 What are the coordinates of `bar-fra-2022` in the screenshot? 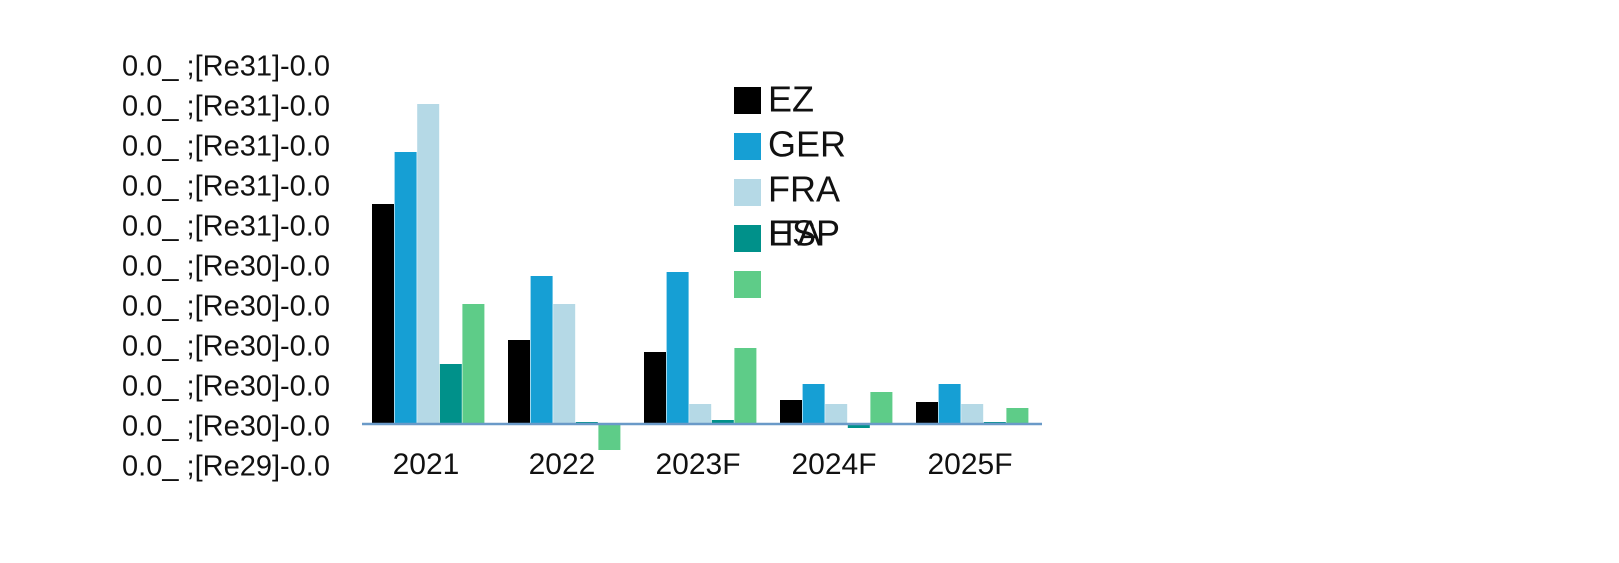 It's located at (564, 364).